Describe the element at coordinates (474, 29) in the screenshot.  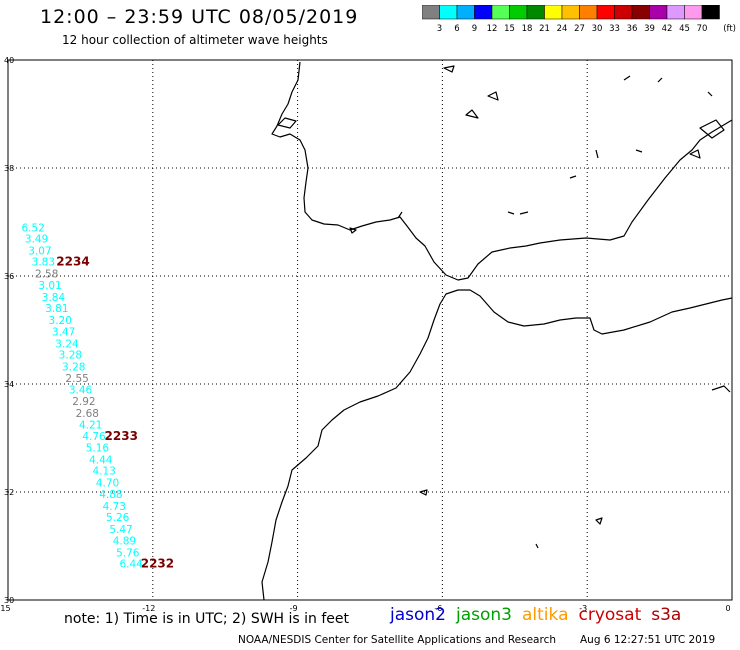
I see `scale-label: 9` at that location.